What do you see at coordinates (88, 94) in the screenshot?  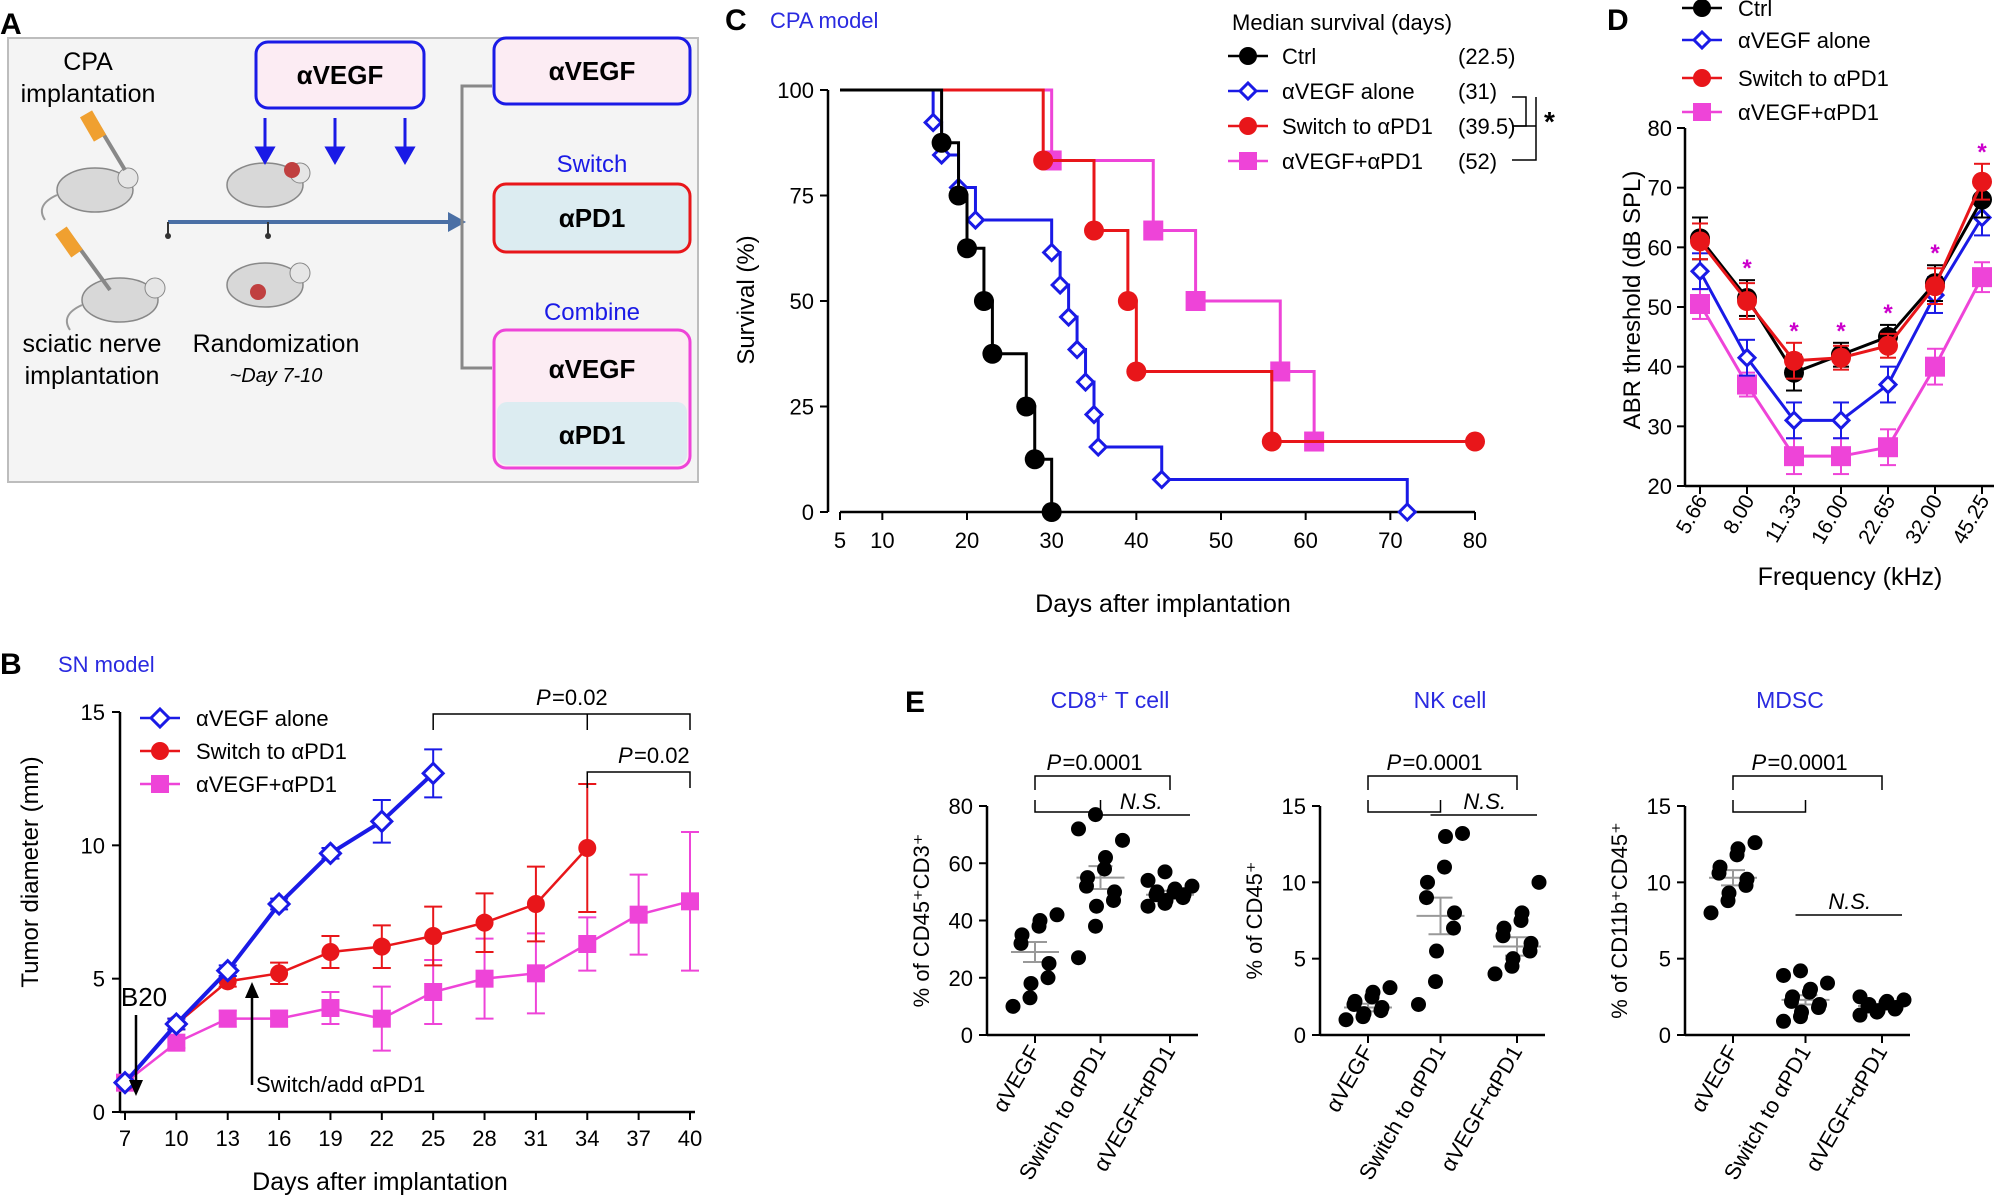 I see `cpa-label-2: implantation` at bounding box center [88, 94].